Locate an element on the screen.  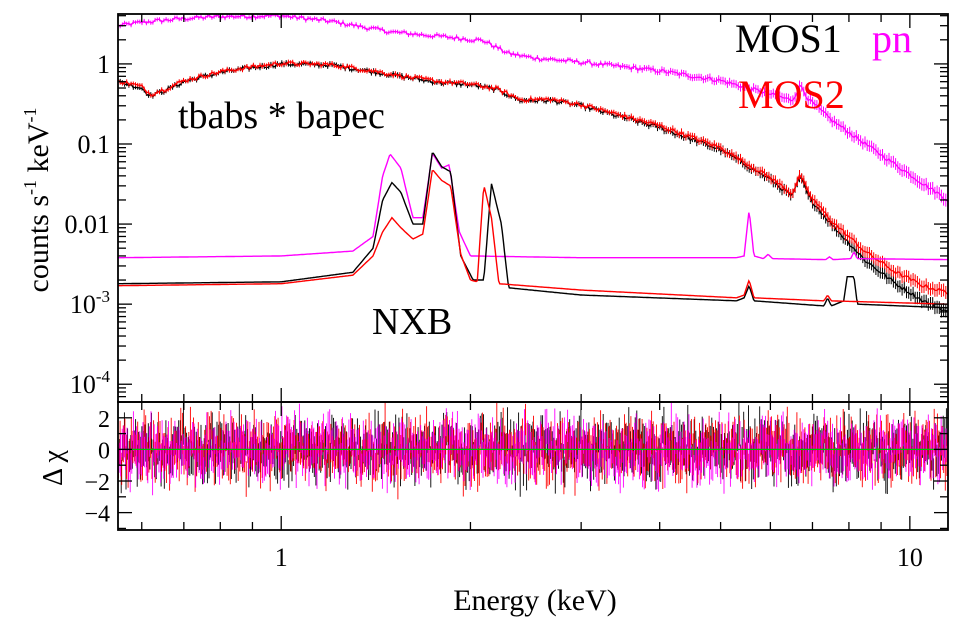
residual-tick-label: −4 is located at coordinates (97, 515).